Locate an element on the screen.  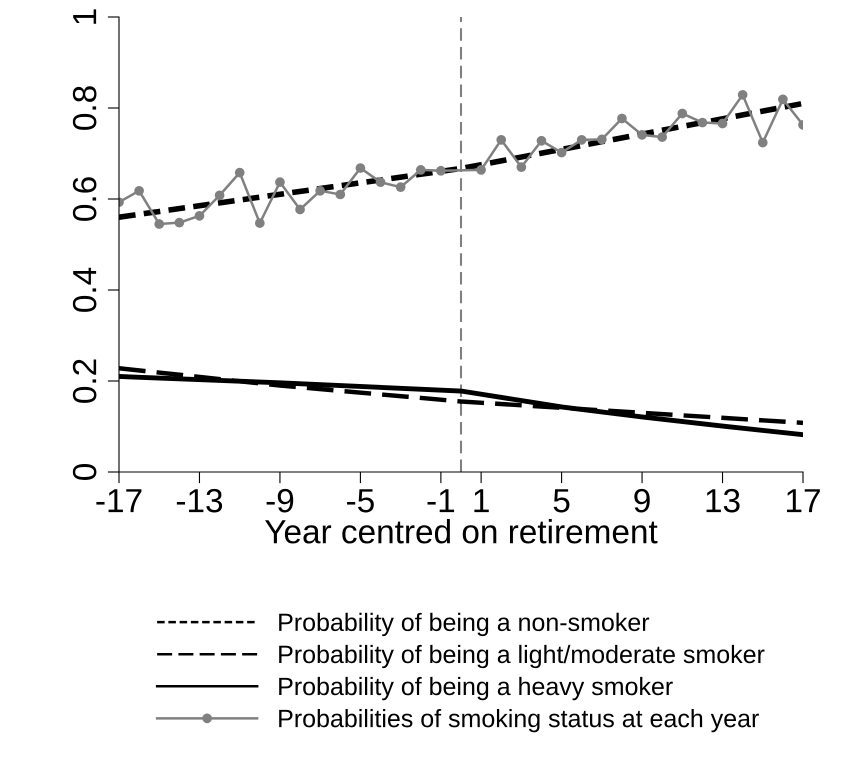
x-tick-label: 13 is located at coordinates (723, 500).